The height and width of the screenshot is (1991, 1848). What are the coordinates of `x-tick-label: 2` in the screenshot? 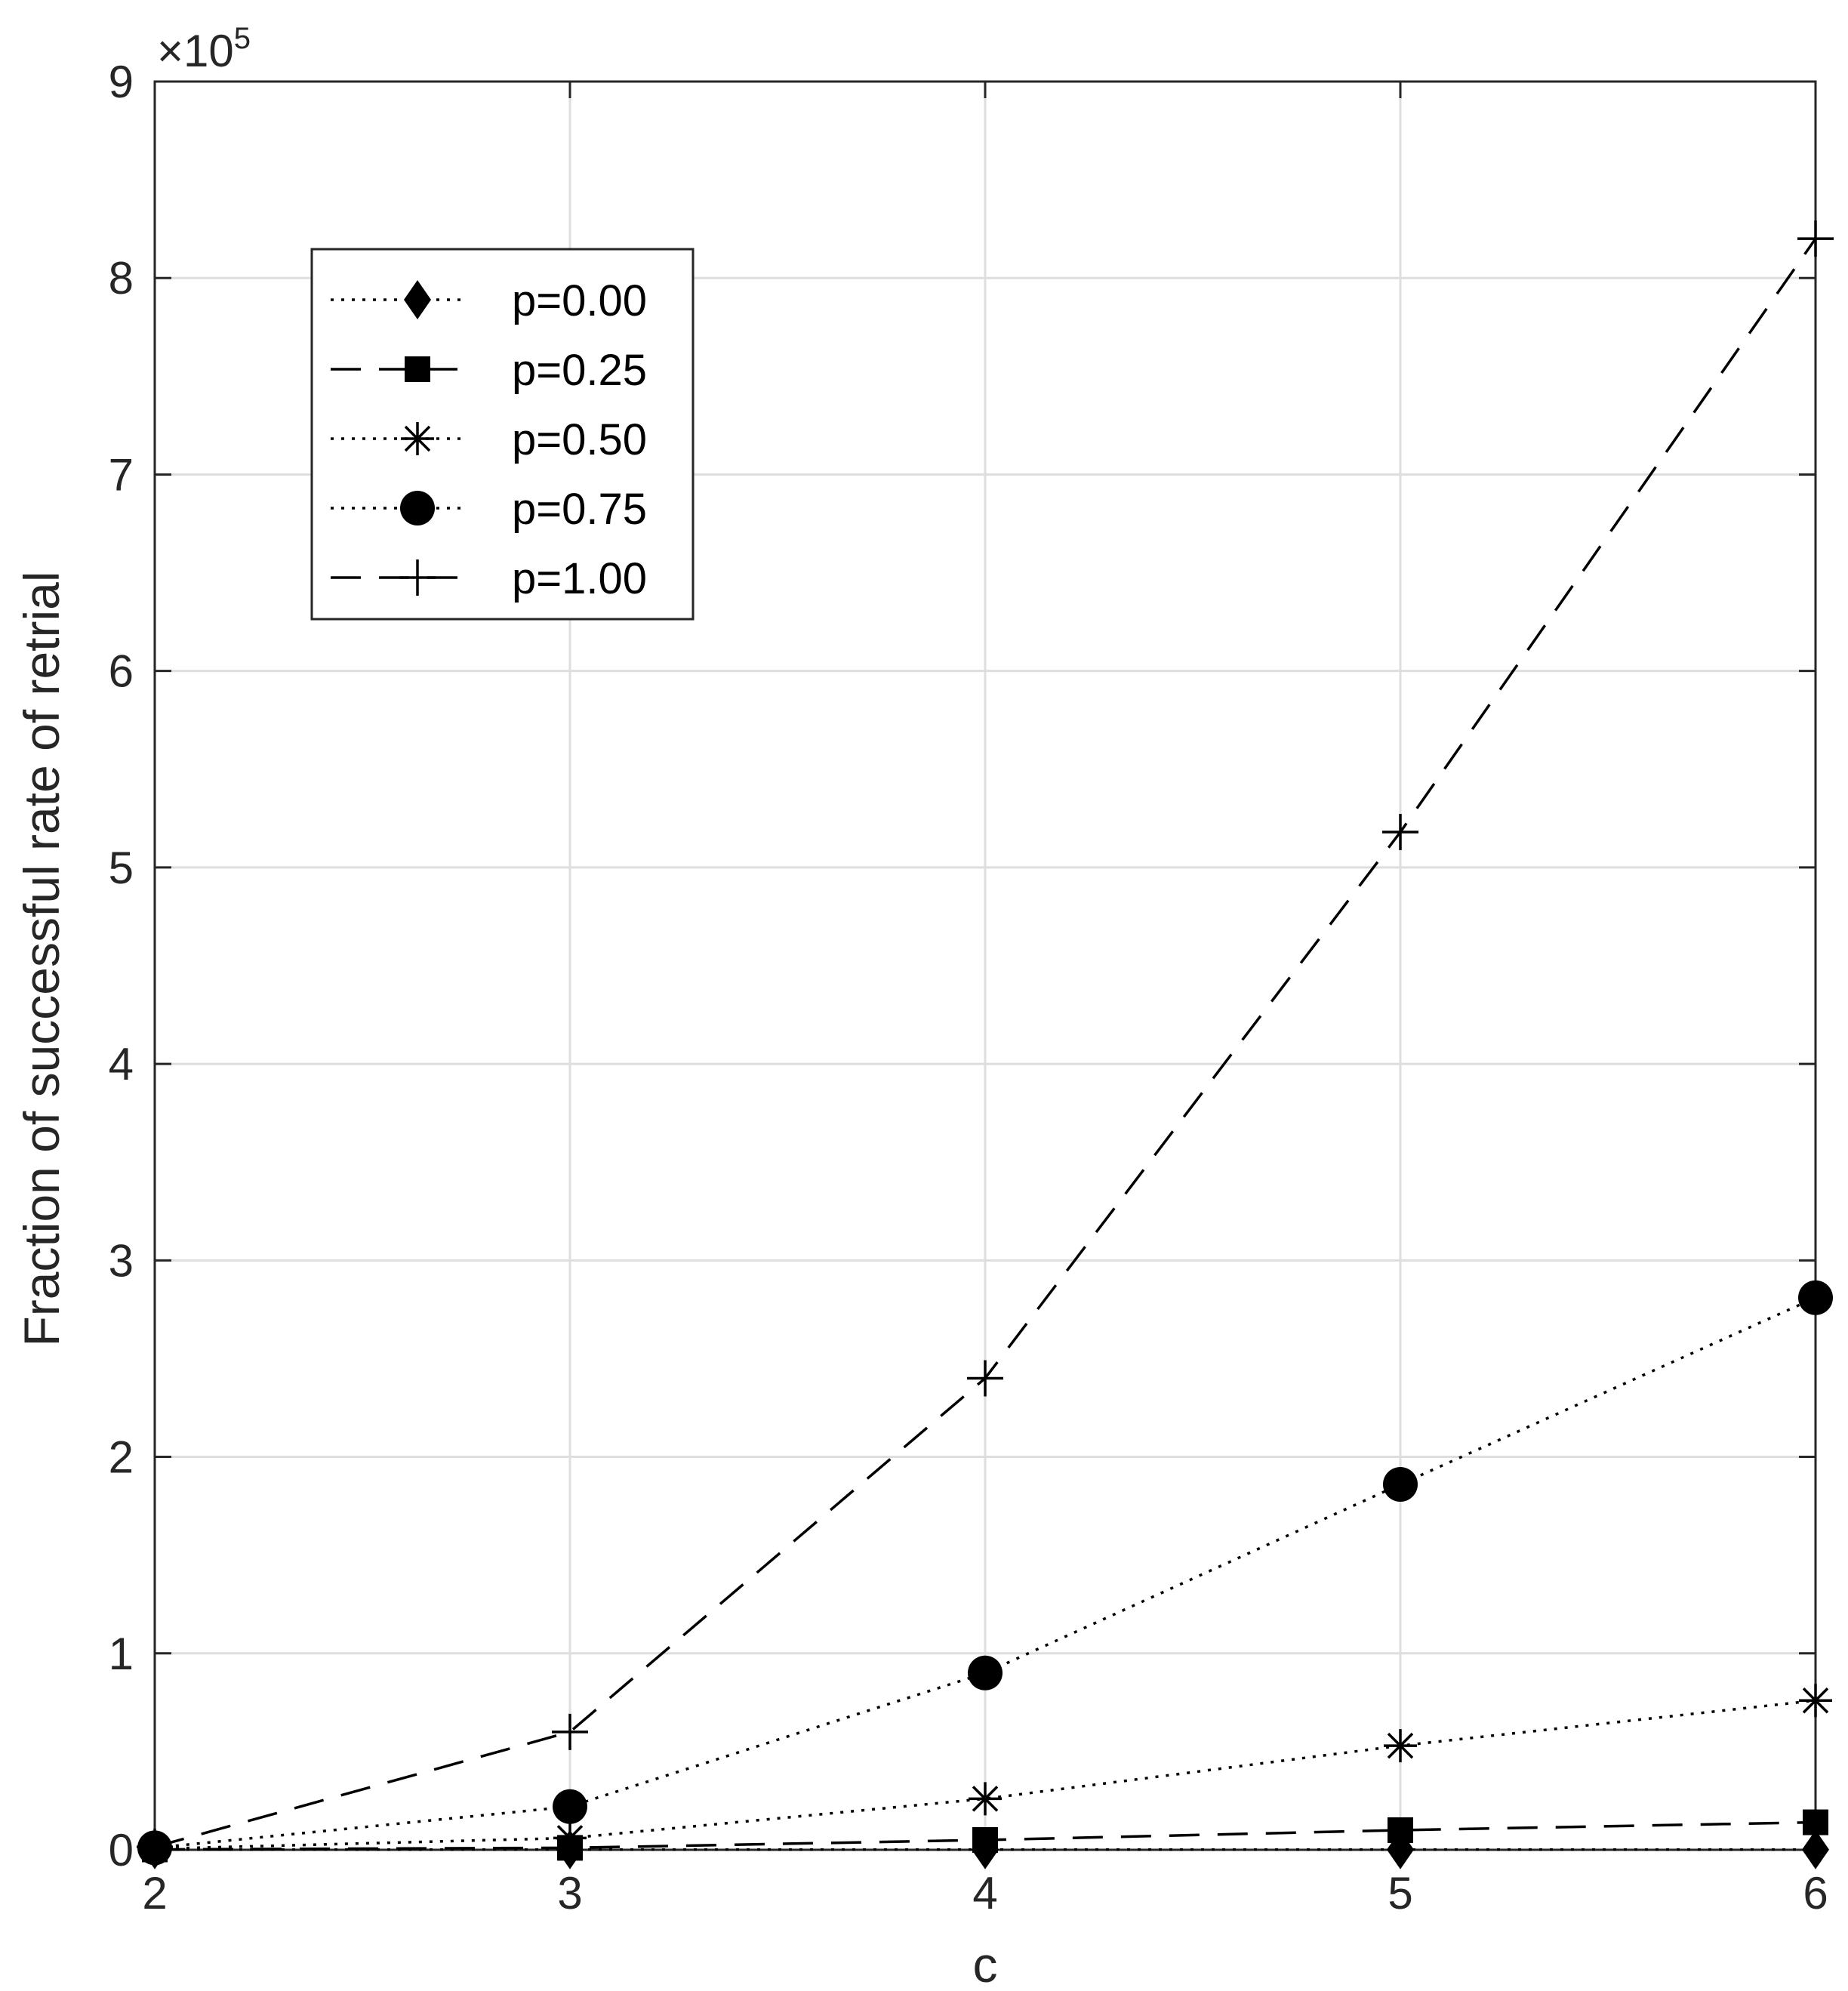 It's located at (154, 1894).